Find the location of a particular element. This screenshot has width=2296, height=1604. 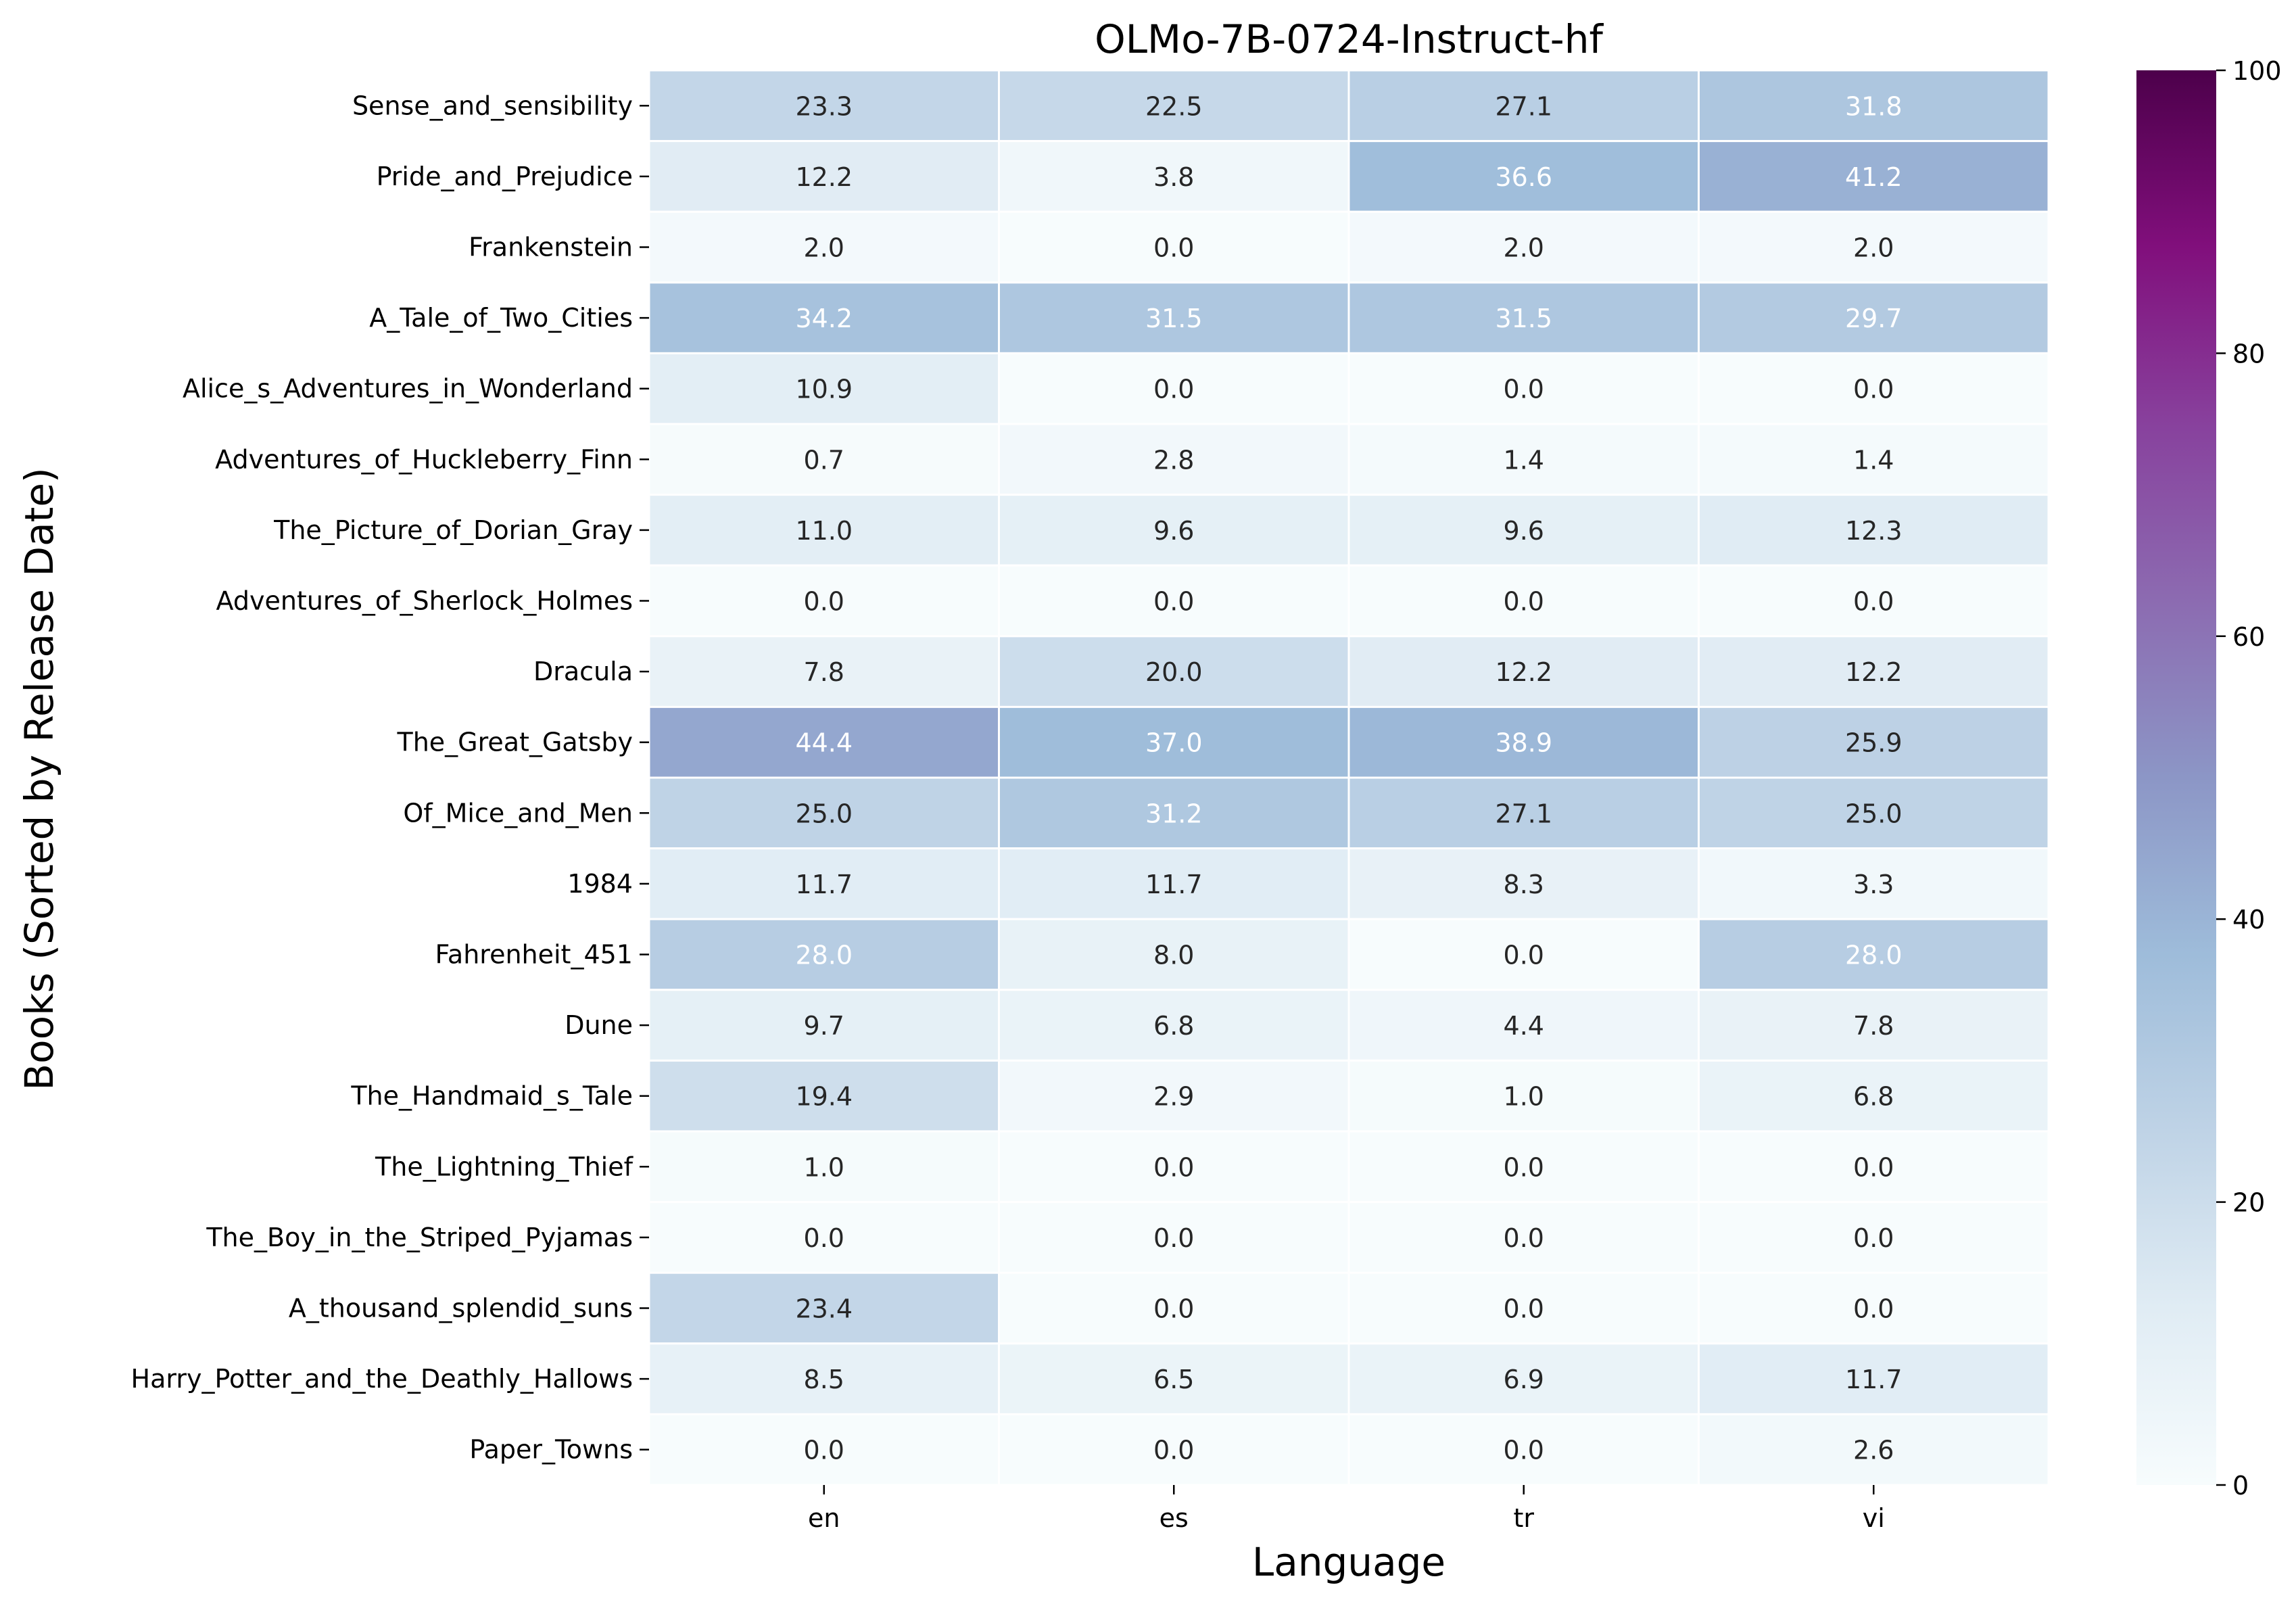

colorbar-gradient is located at coordinates (2176, 777).